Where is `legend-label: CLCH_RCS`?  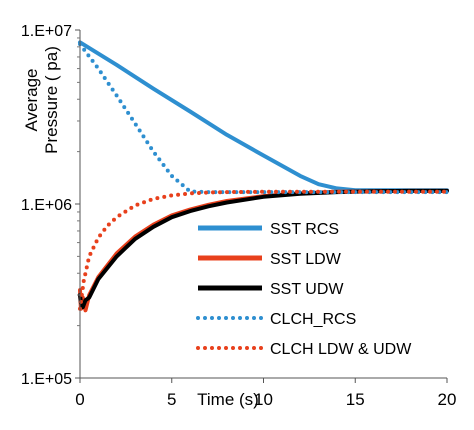 legend-label: CLCH_RCS is located at coordinates (313, 319).